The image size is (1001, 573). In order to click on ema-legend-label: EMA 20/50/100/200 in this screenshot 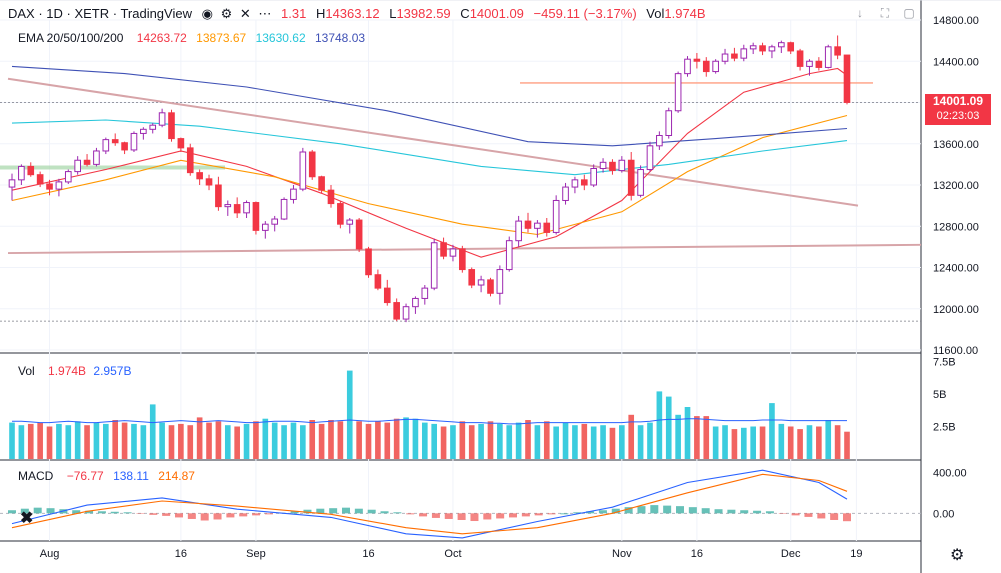, I will do `click(71, 38)`.